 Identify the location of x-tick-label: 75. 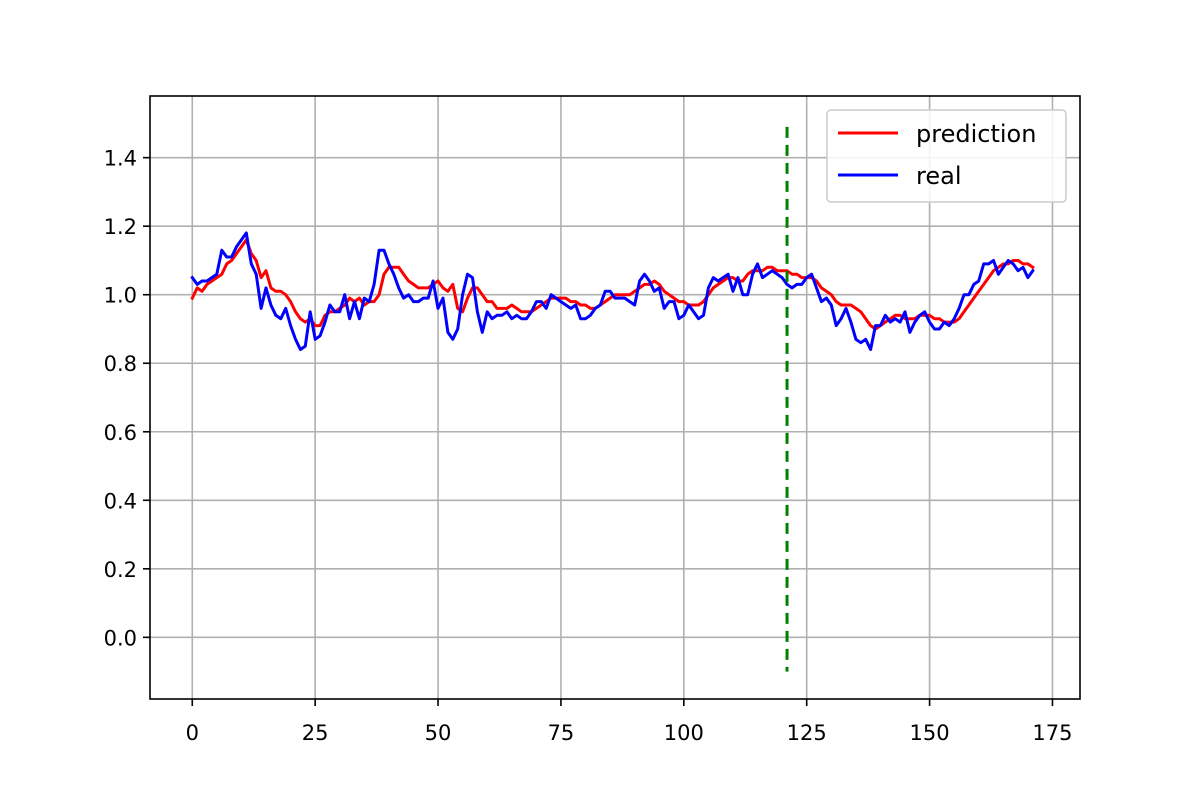
(561, 733).